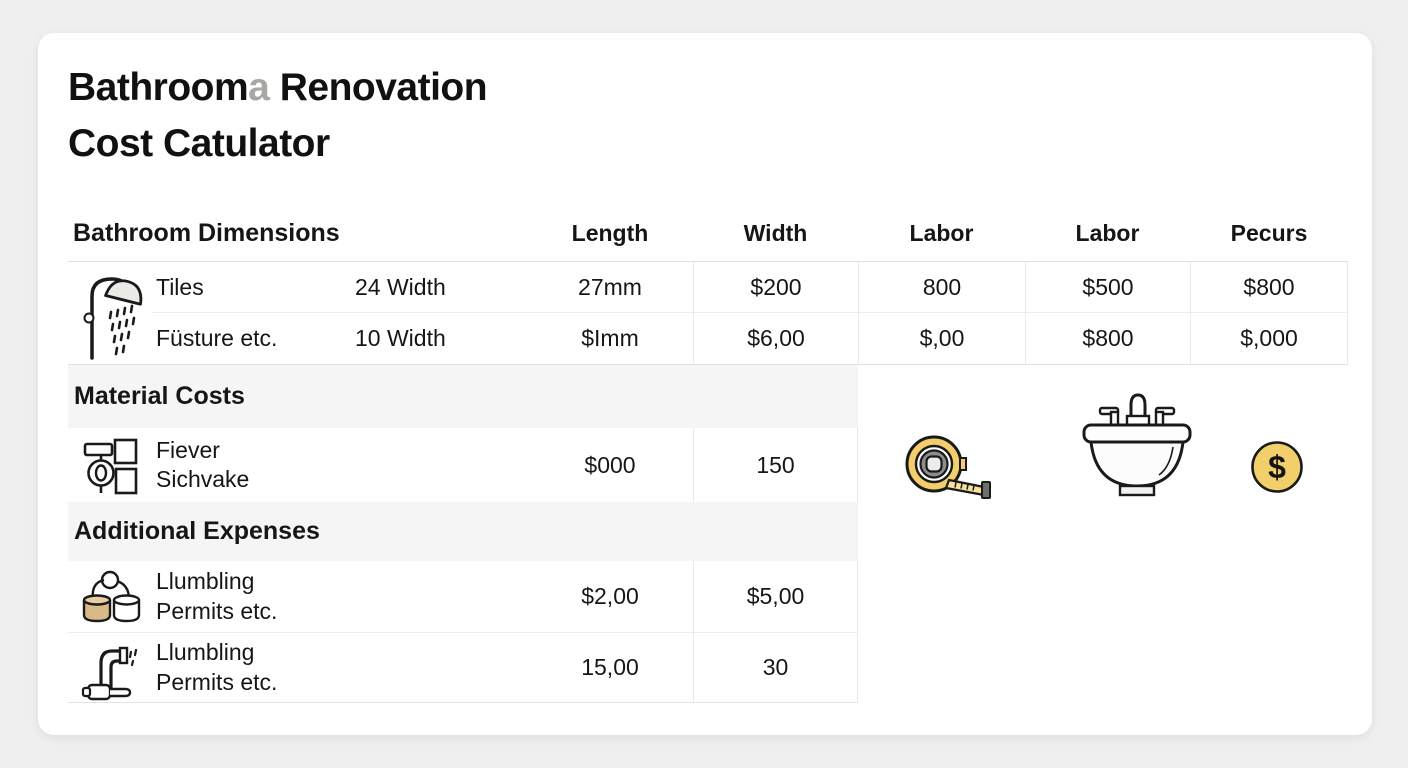 This screenshot has width=1408, height=768. I want to click on row-material-label: Fiever Sichvake, so click(297, 465).